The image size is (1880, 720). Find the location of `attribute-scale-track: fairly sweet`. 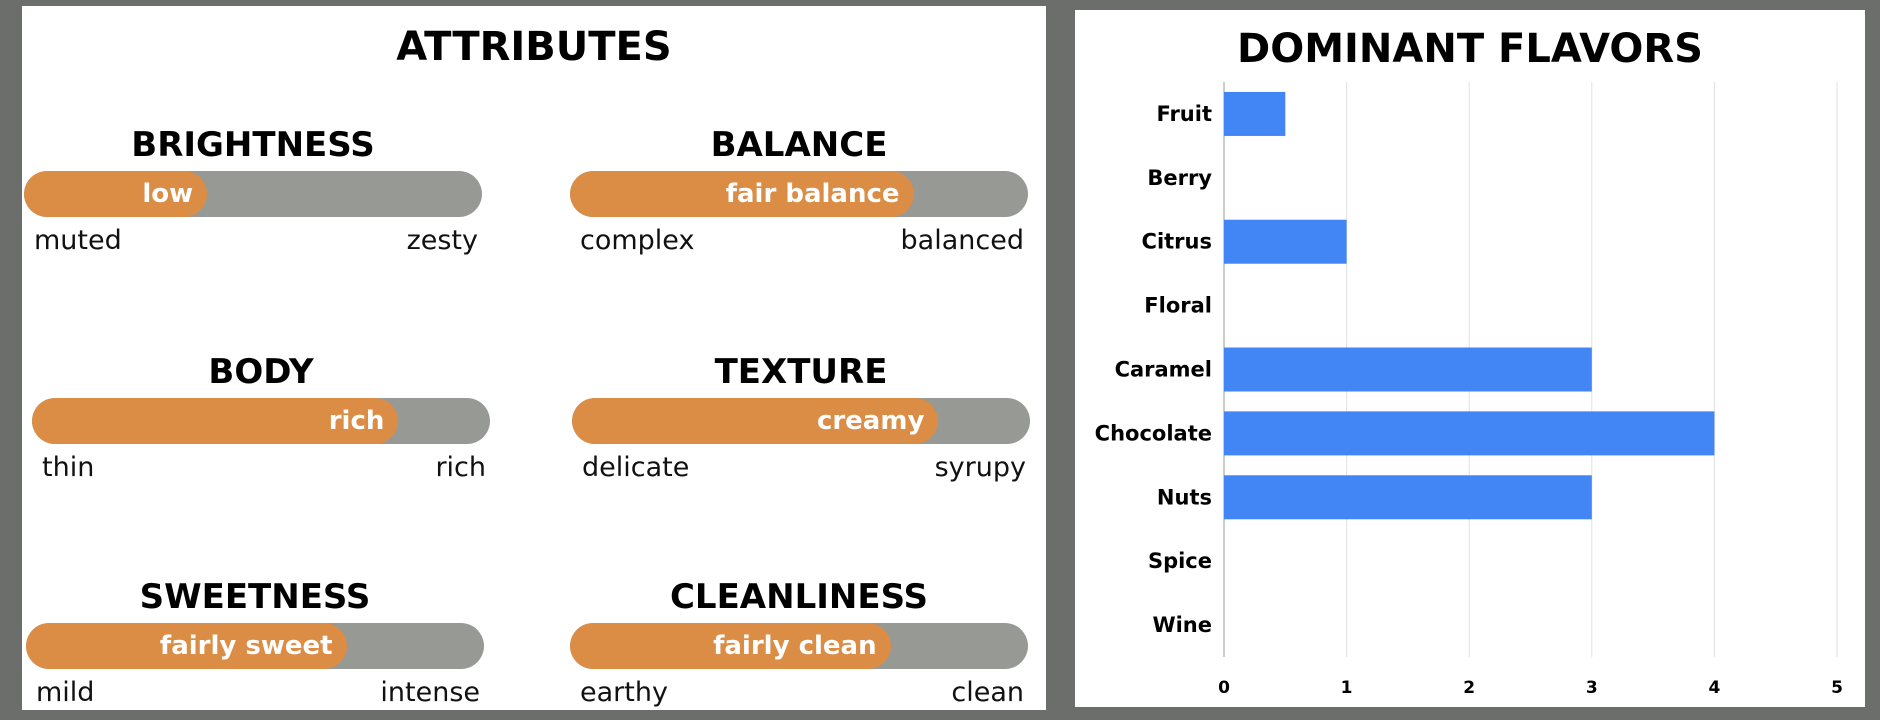

attribute-scale-track: fairly sweet is located at coordinates (255, 646).